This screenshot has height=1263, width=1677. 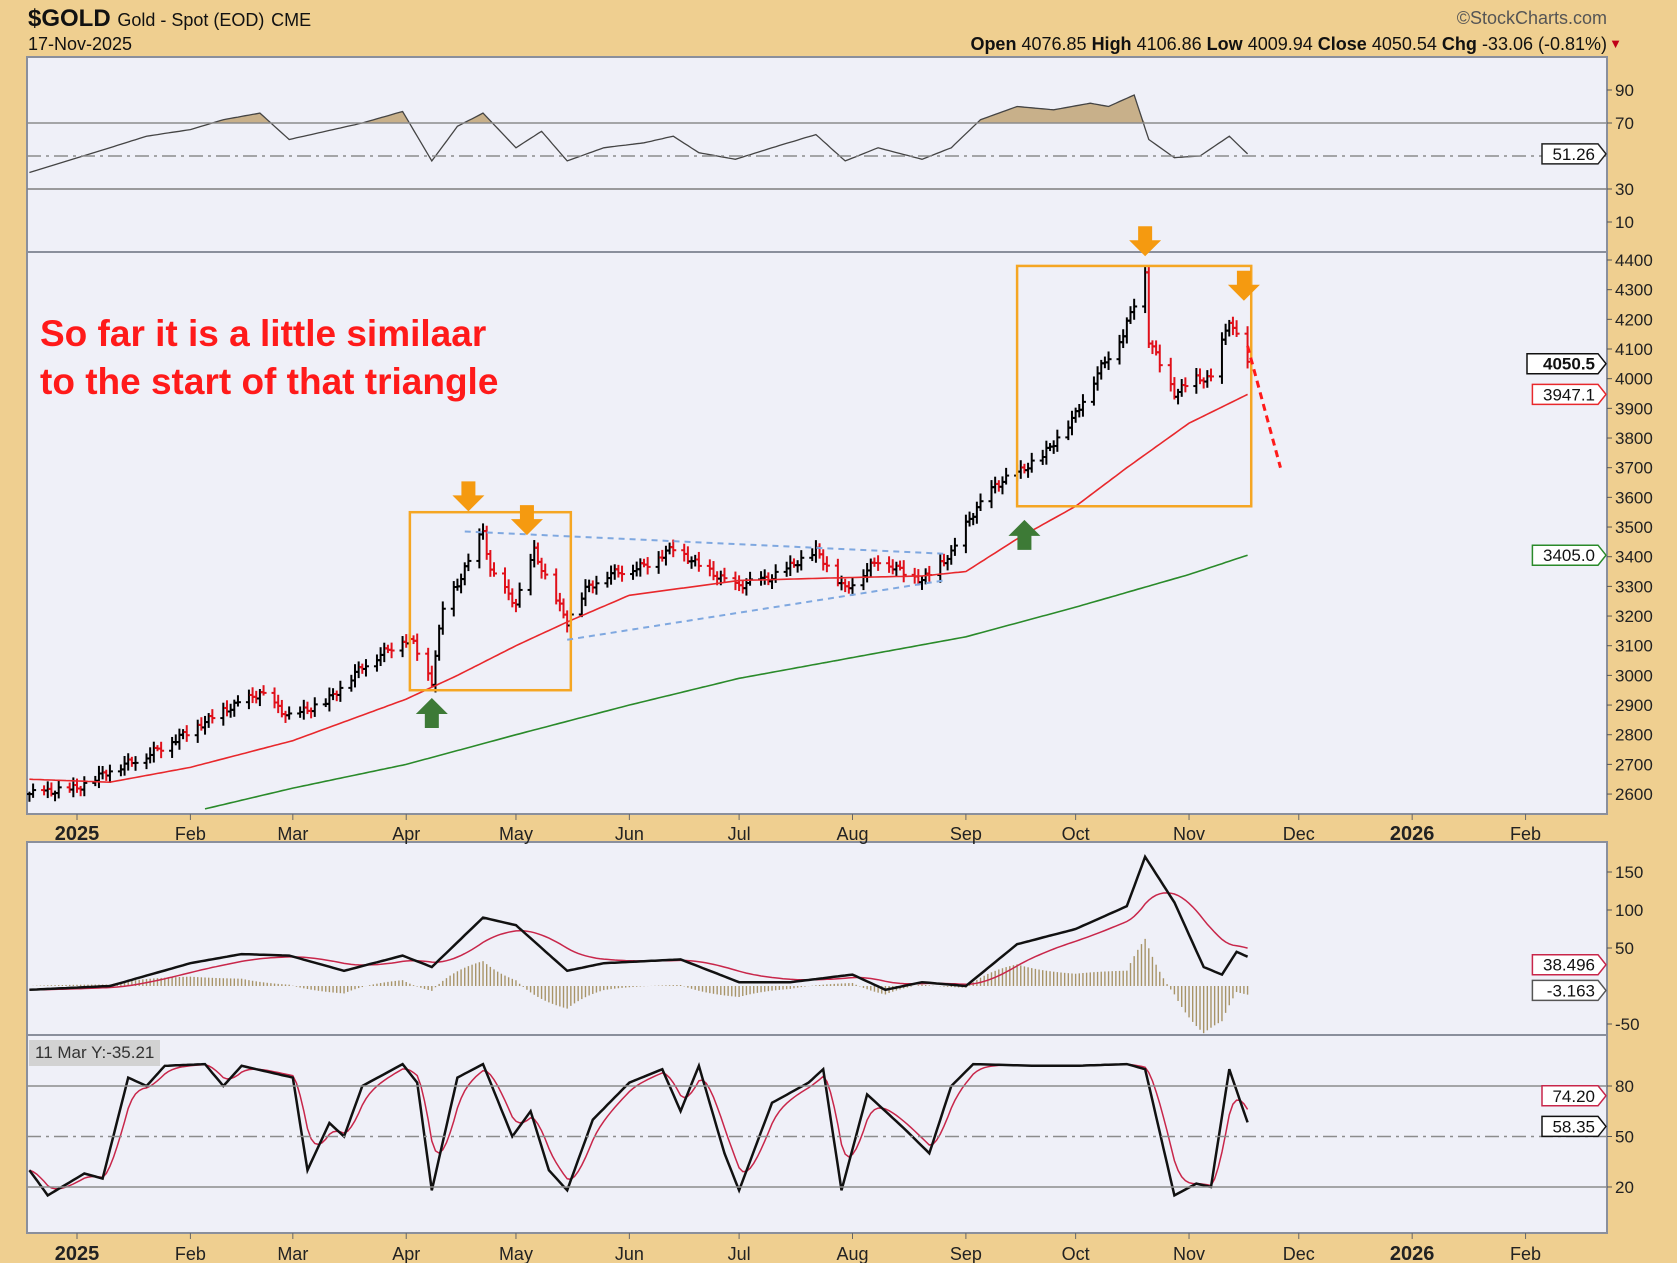 I want to click on y-tick-label: 3700, so click(x=1634, y=468).